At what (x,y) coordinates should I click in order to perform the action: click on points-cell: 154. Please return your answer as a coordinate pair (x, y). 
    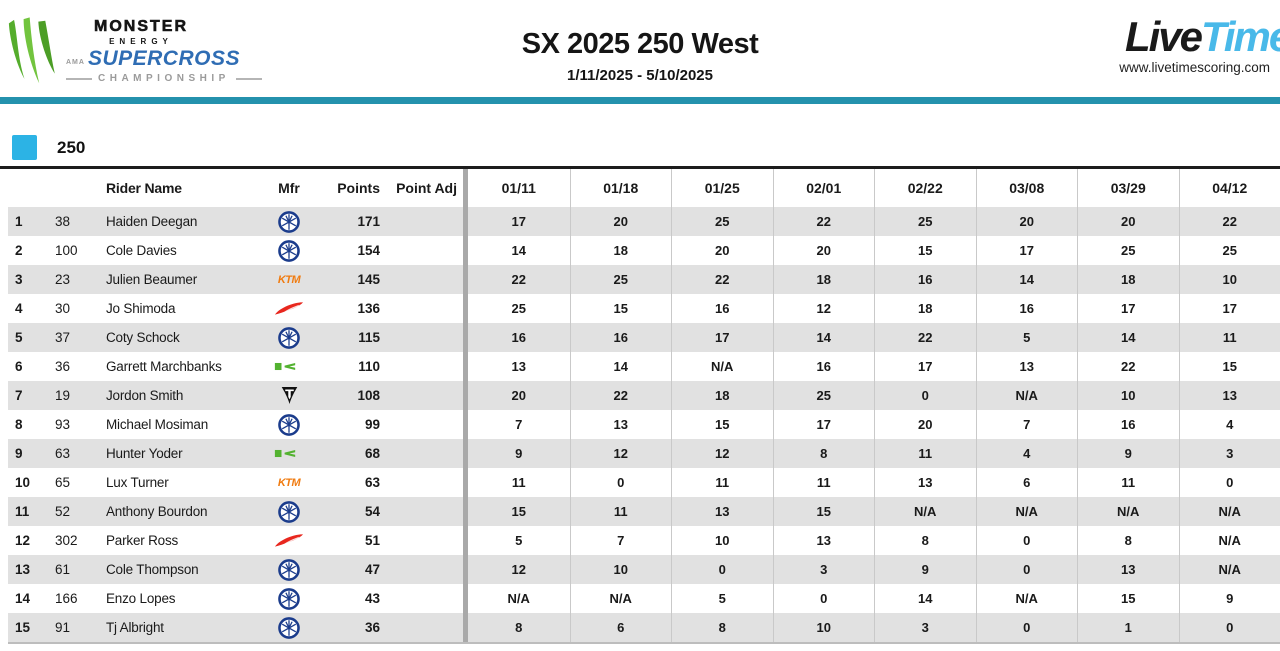
    Looking at the image, I should click on (368, 250).